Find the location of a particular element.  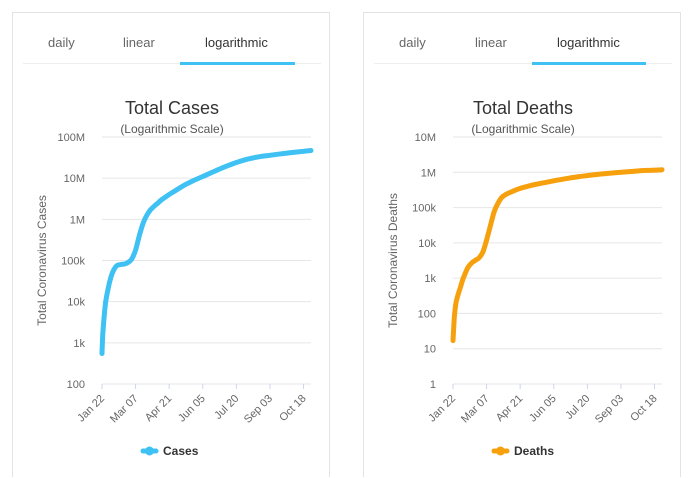

y-tick-label: 10 is located at coordinates (430, 350).